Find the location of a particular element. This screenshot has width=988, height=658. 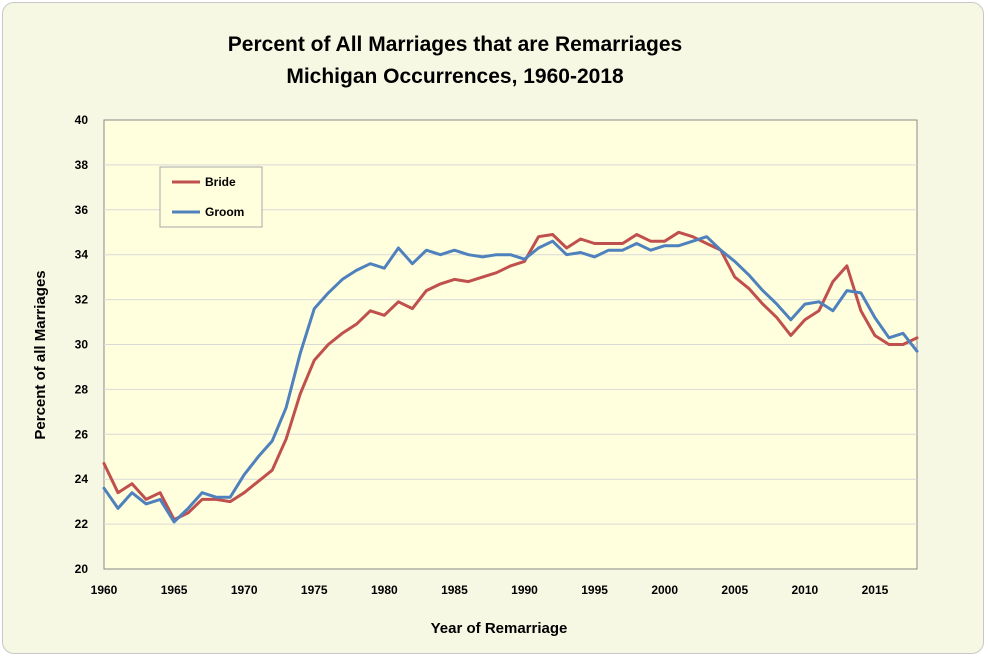

x-axis-title: Year of Remarriage is located at coordinates (499, 628).